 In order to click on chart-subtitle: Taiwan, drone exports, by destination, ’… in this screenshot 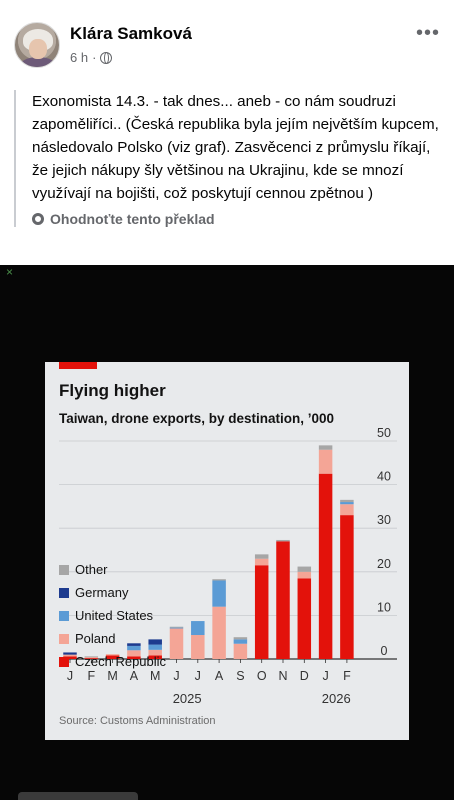, I will do `click(197, 418)`.